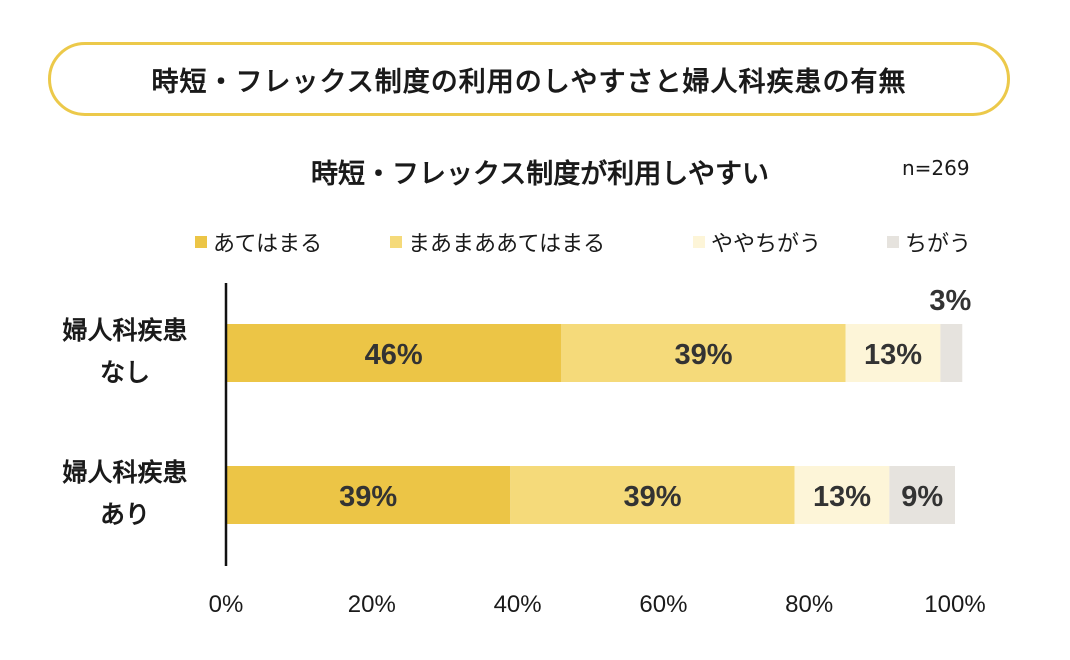 This screenshot has width=1070, height=660. Describe the element at coordinates (124, 514) in the screenshot. I see `row-label-1-line2: あり` at that location.